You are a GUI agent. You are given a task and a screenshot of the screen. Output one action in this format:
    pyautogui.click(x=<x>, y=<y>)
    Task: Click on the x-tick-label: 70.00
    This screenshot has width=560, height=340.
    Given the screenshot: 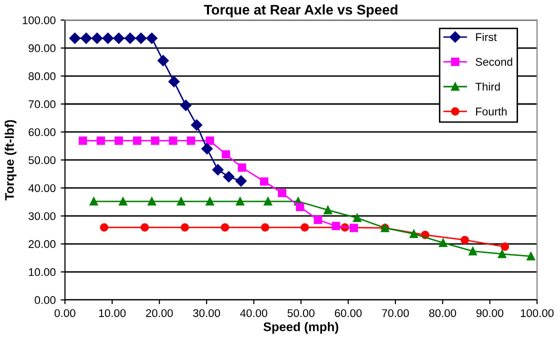 What is the action you would take?
    pyautogui.click(x=395, y=313)
    